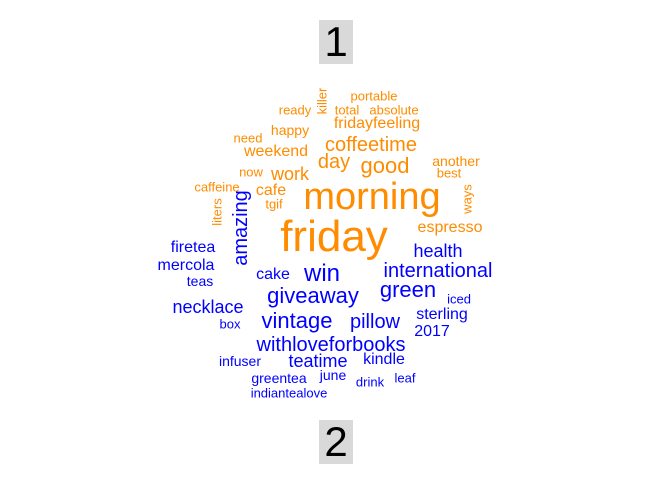 The width and height of the screenshot is (672, 480). I want to click on word-mercola: mercola, so click(186, 265).